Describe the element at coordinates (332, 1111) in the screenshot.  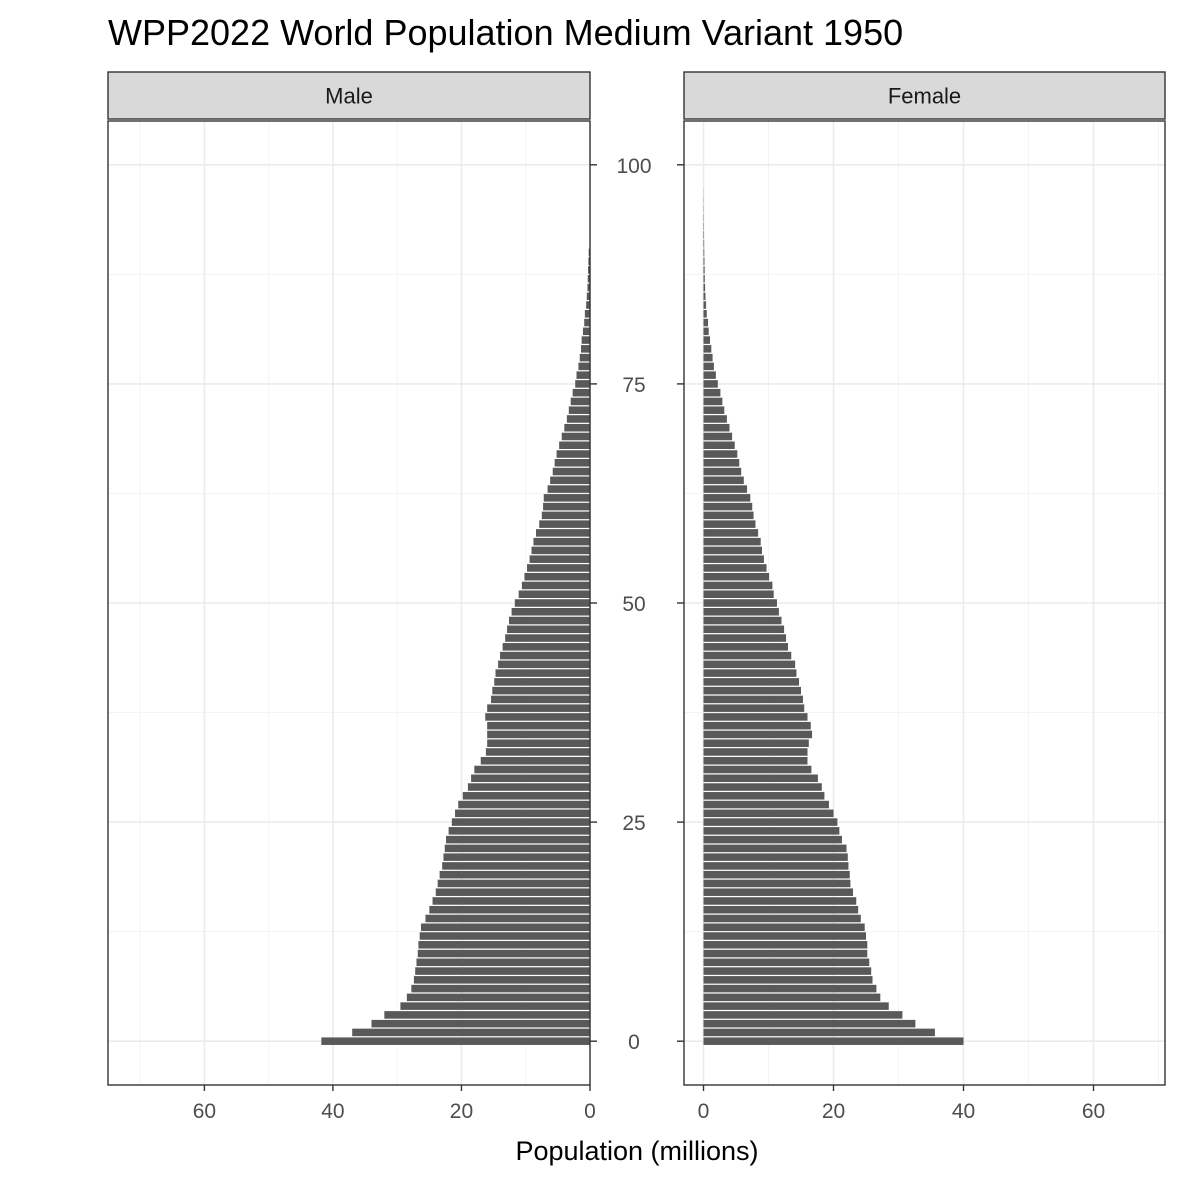
I see `x-tick-label-male: 40` at that location.